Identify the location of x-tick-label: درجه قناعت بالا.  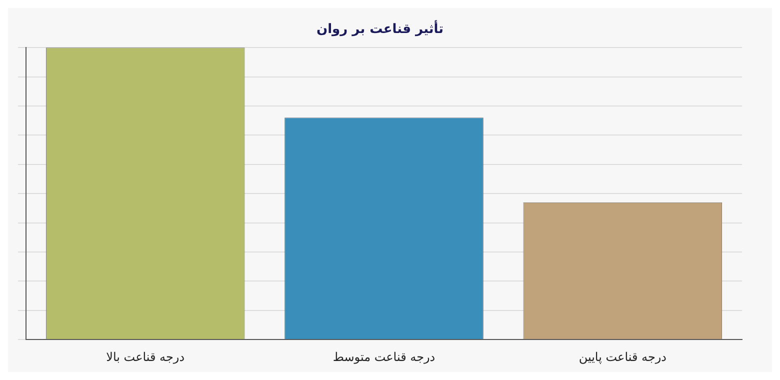
(145, 357).